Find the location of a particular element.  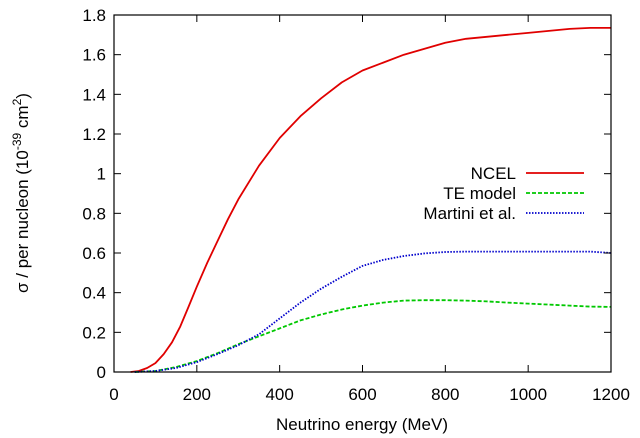

legend-label: Martini et al. is located at coordinates (469, 213).